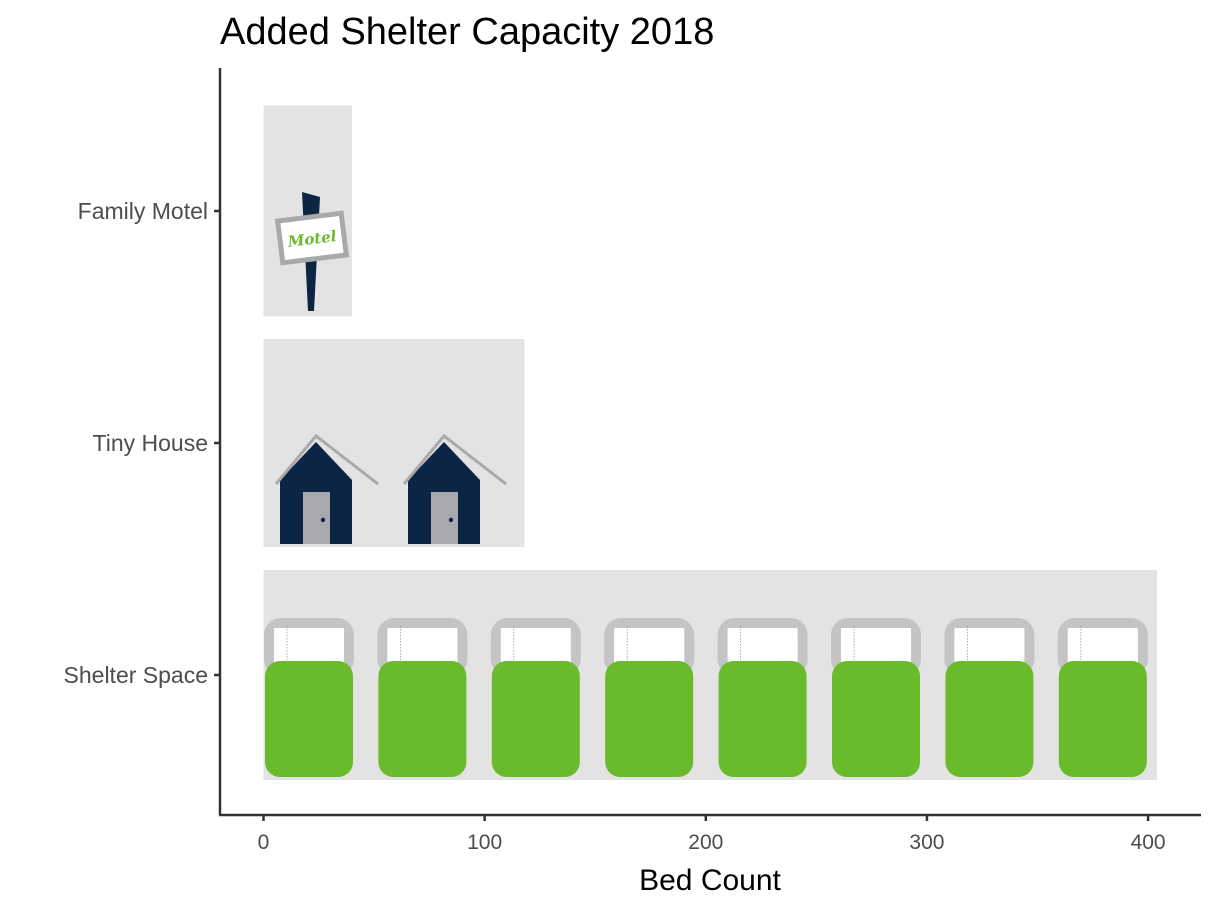 The image size is (1214, 912). I want to click on x-tick-label: 100, so click(484, 842).